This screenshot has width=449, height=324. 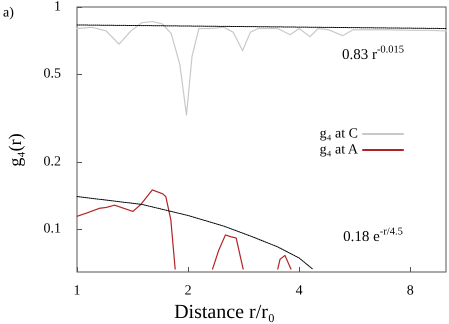 What do you see at coordinates (410, 291) in the screenshot?
I see `x-tick-label: 8` at bounding box center [410, 291].